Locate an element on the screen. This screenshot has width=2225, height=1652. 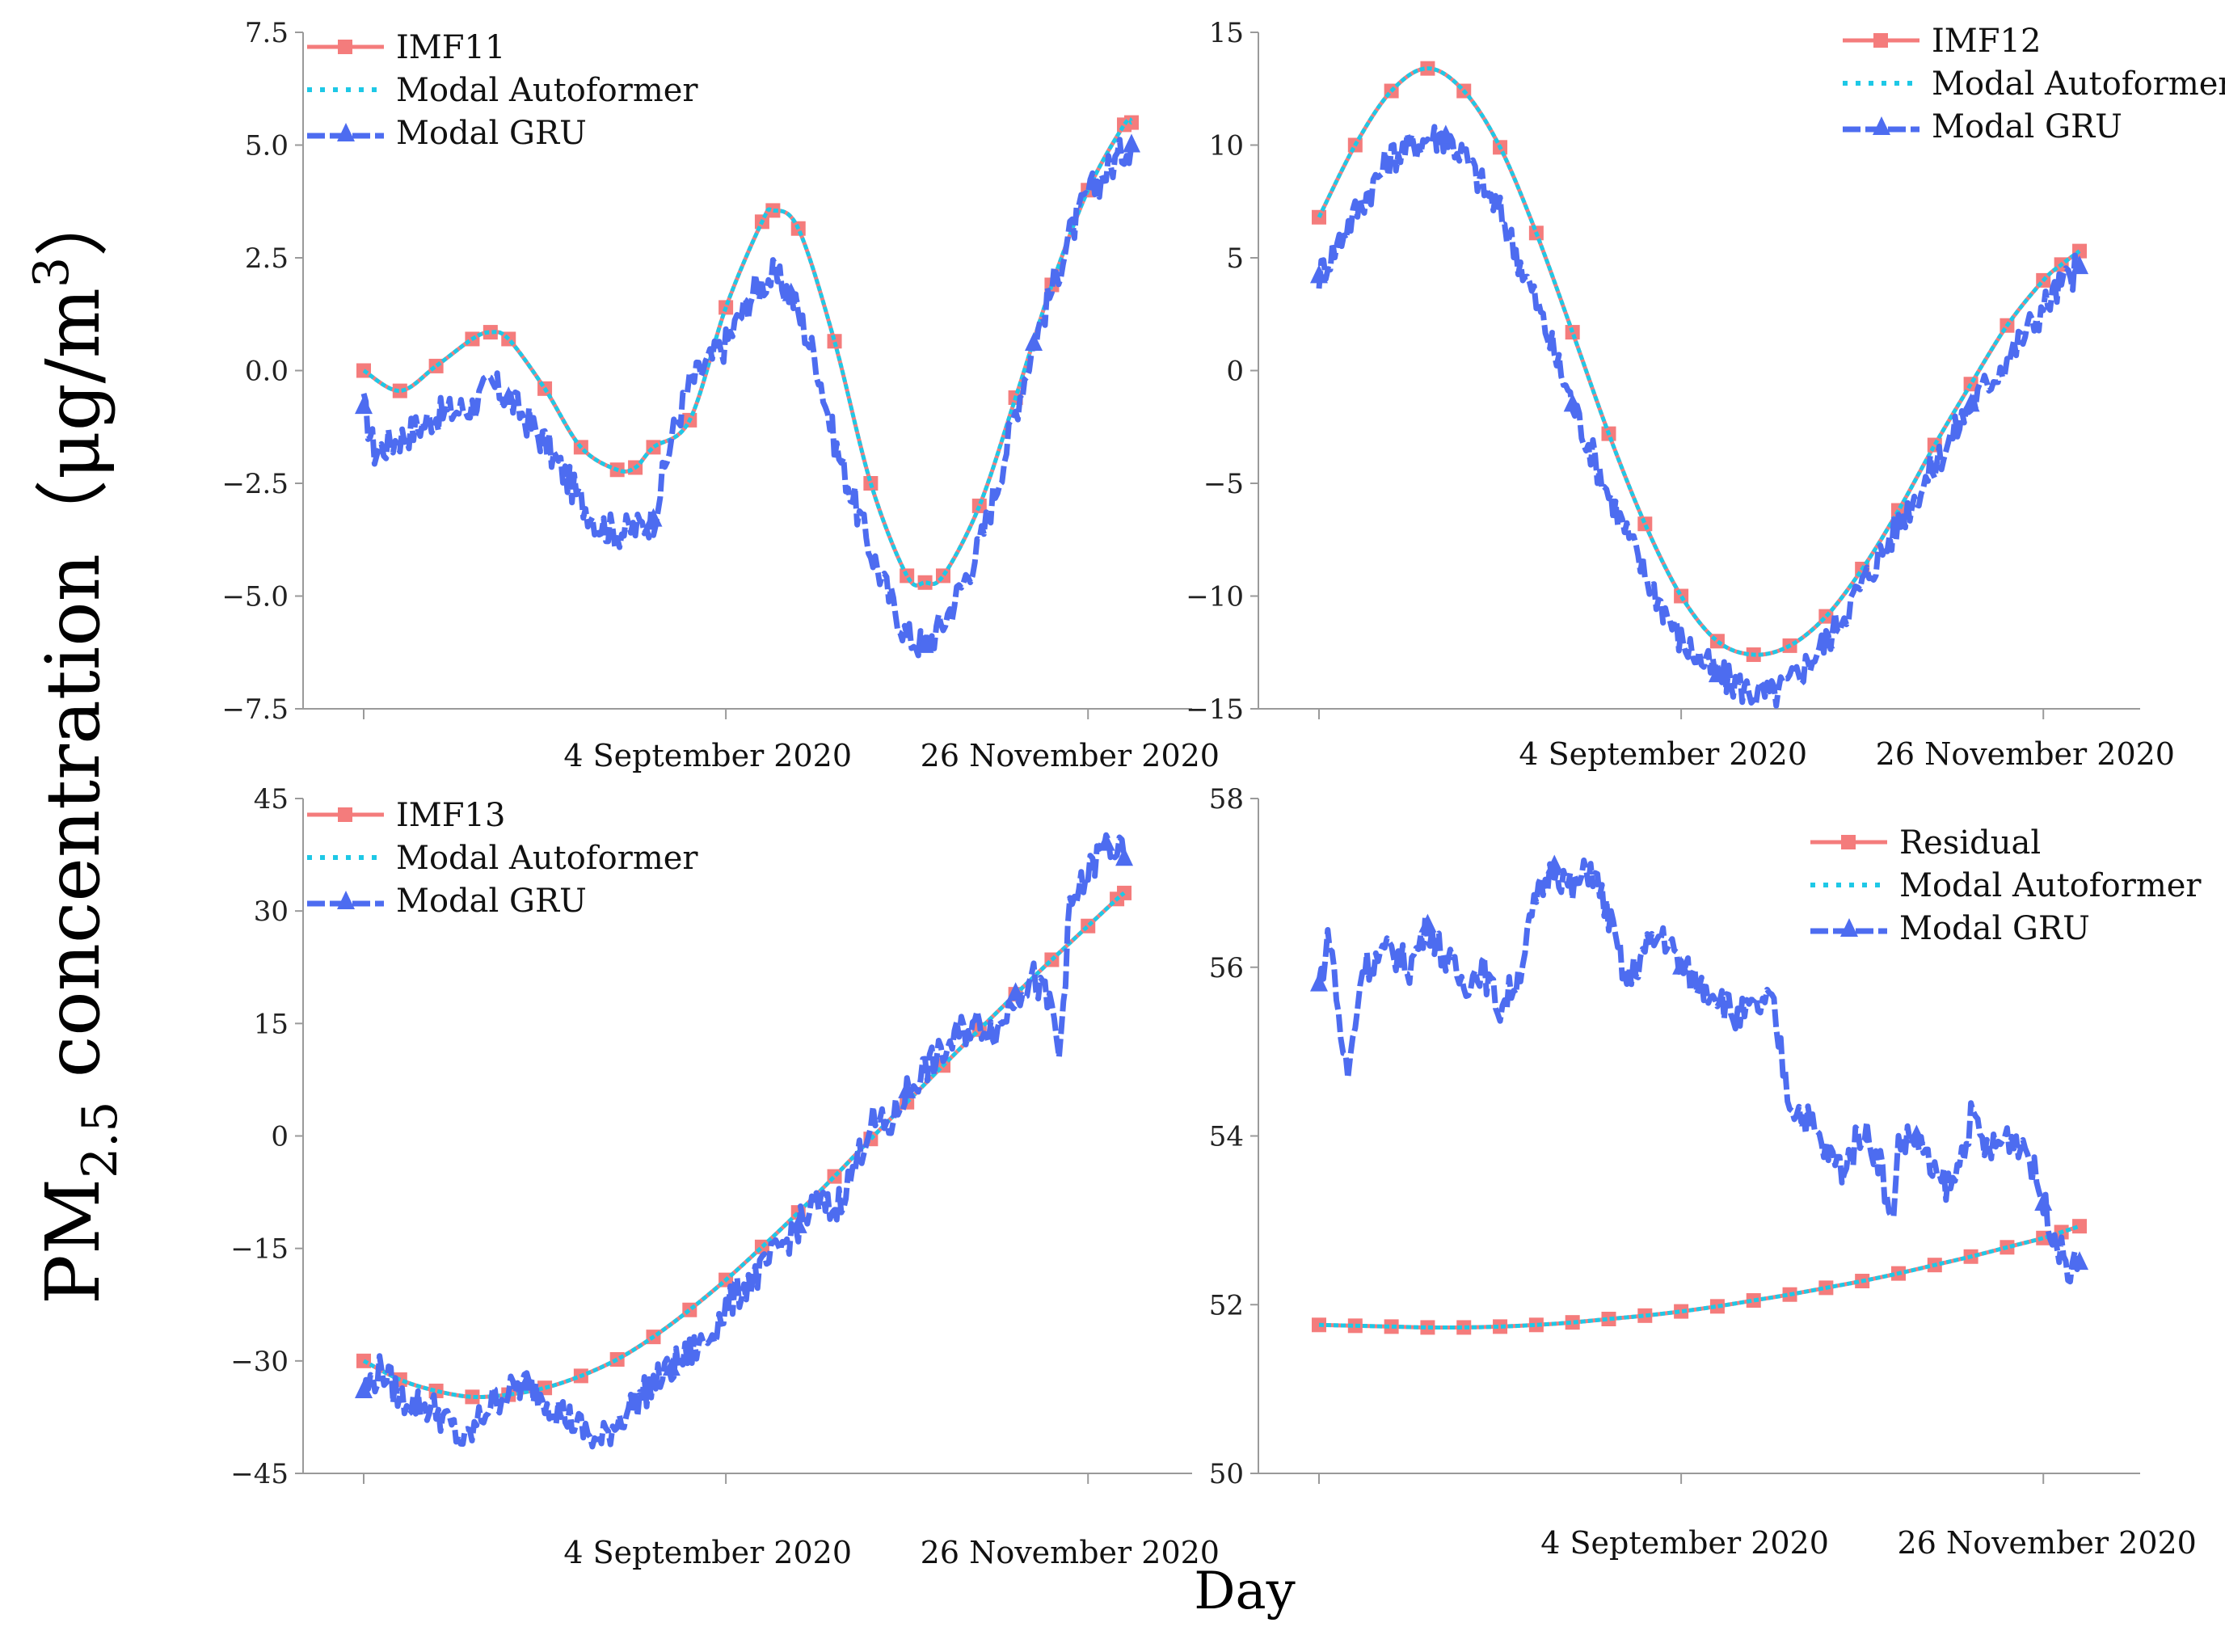
y-tick-label: −2.5 is located at coordinates (255, 484).